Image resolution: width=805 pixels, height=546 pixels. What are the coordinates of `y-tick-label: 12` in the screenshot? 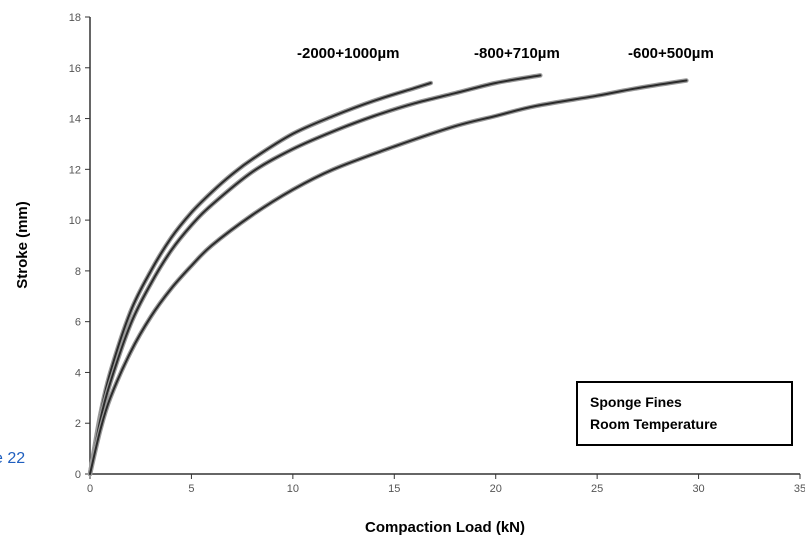 It's located at (75, 170).